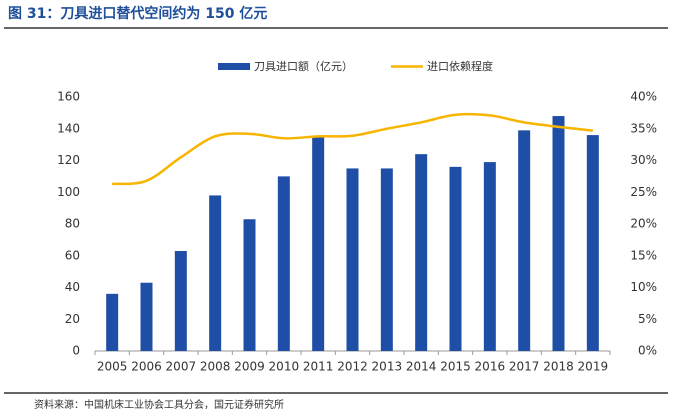  Describe the element at coordinates (524, 367) in the screenshot. I see `x-tick-label: 2017` at that location.